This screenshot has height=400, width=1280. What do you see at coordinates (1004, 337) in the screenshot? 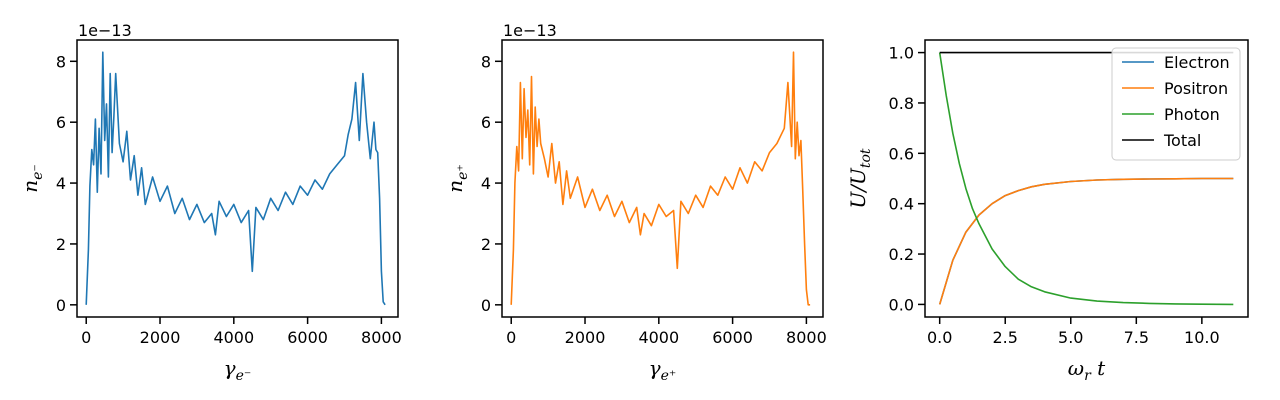
I see `x-tick-label: 2.5` at bounding box center [1004, 337].